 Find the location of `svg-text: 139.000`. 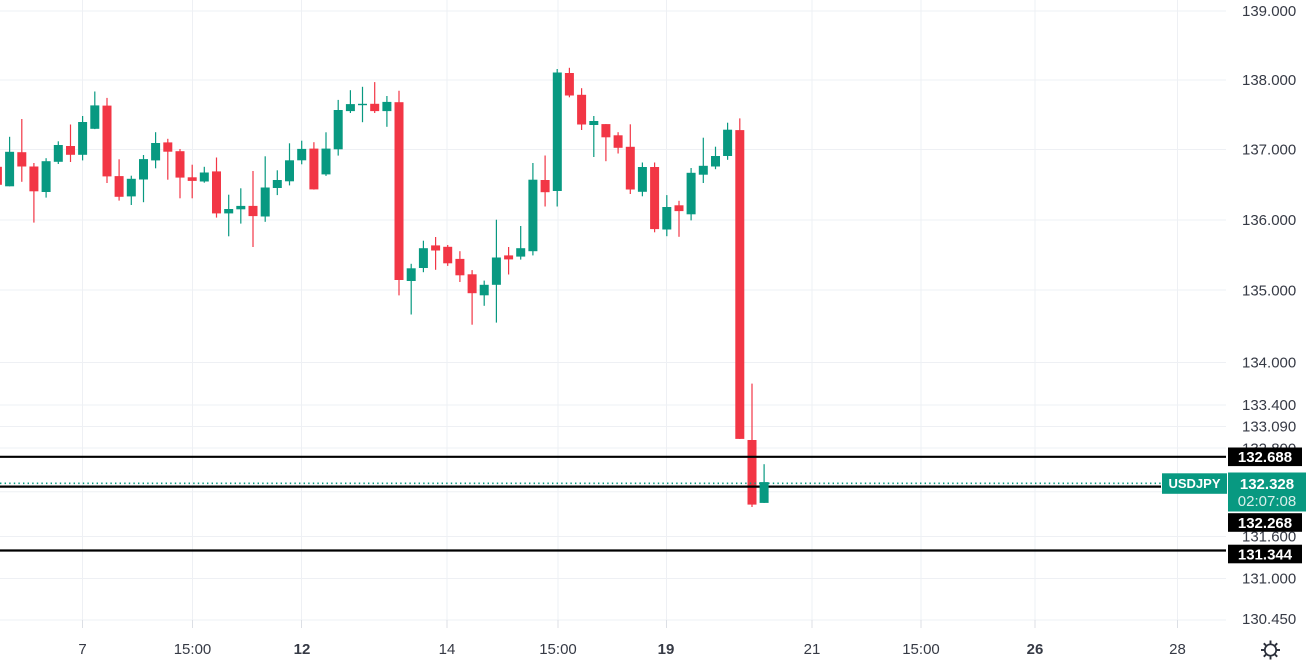

svg-text: 139.000 is located at coordinates (1269, 11).